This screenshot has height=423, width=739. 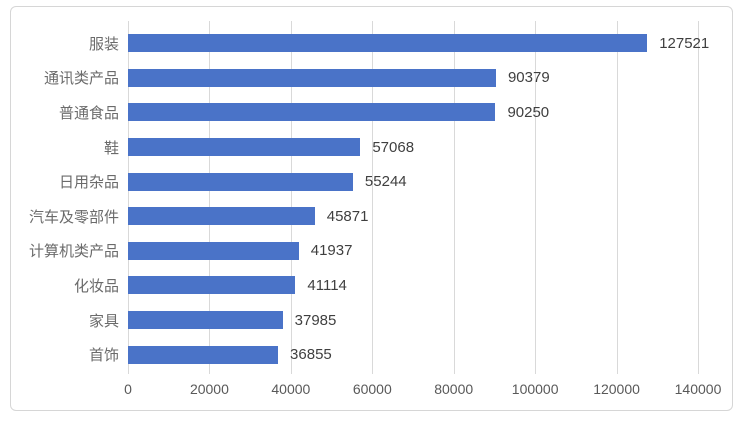 What do you see at coordinates (433, 320) in the screenshot?
I see `bar-track: 37985` at bounding box center [433, 320].